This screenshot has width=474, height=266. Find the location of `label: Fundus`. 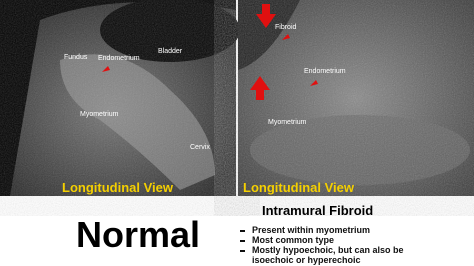

label: Fundus is located at coordinates (76, 57).